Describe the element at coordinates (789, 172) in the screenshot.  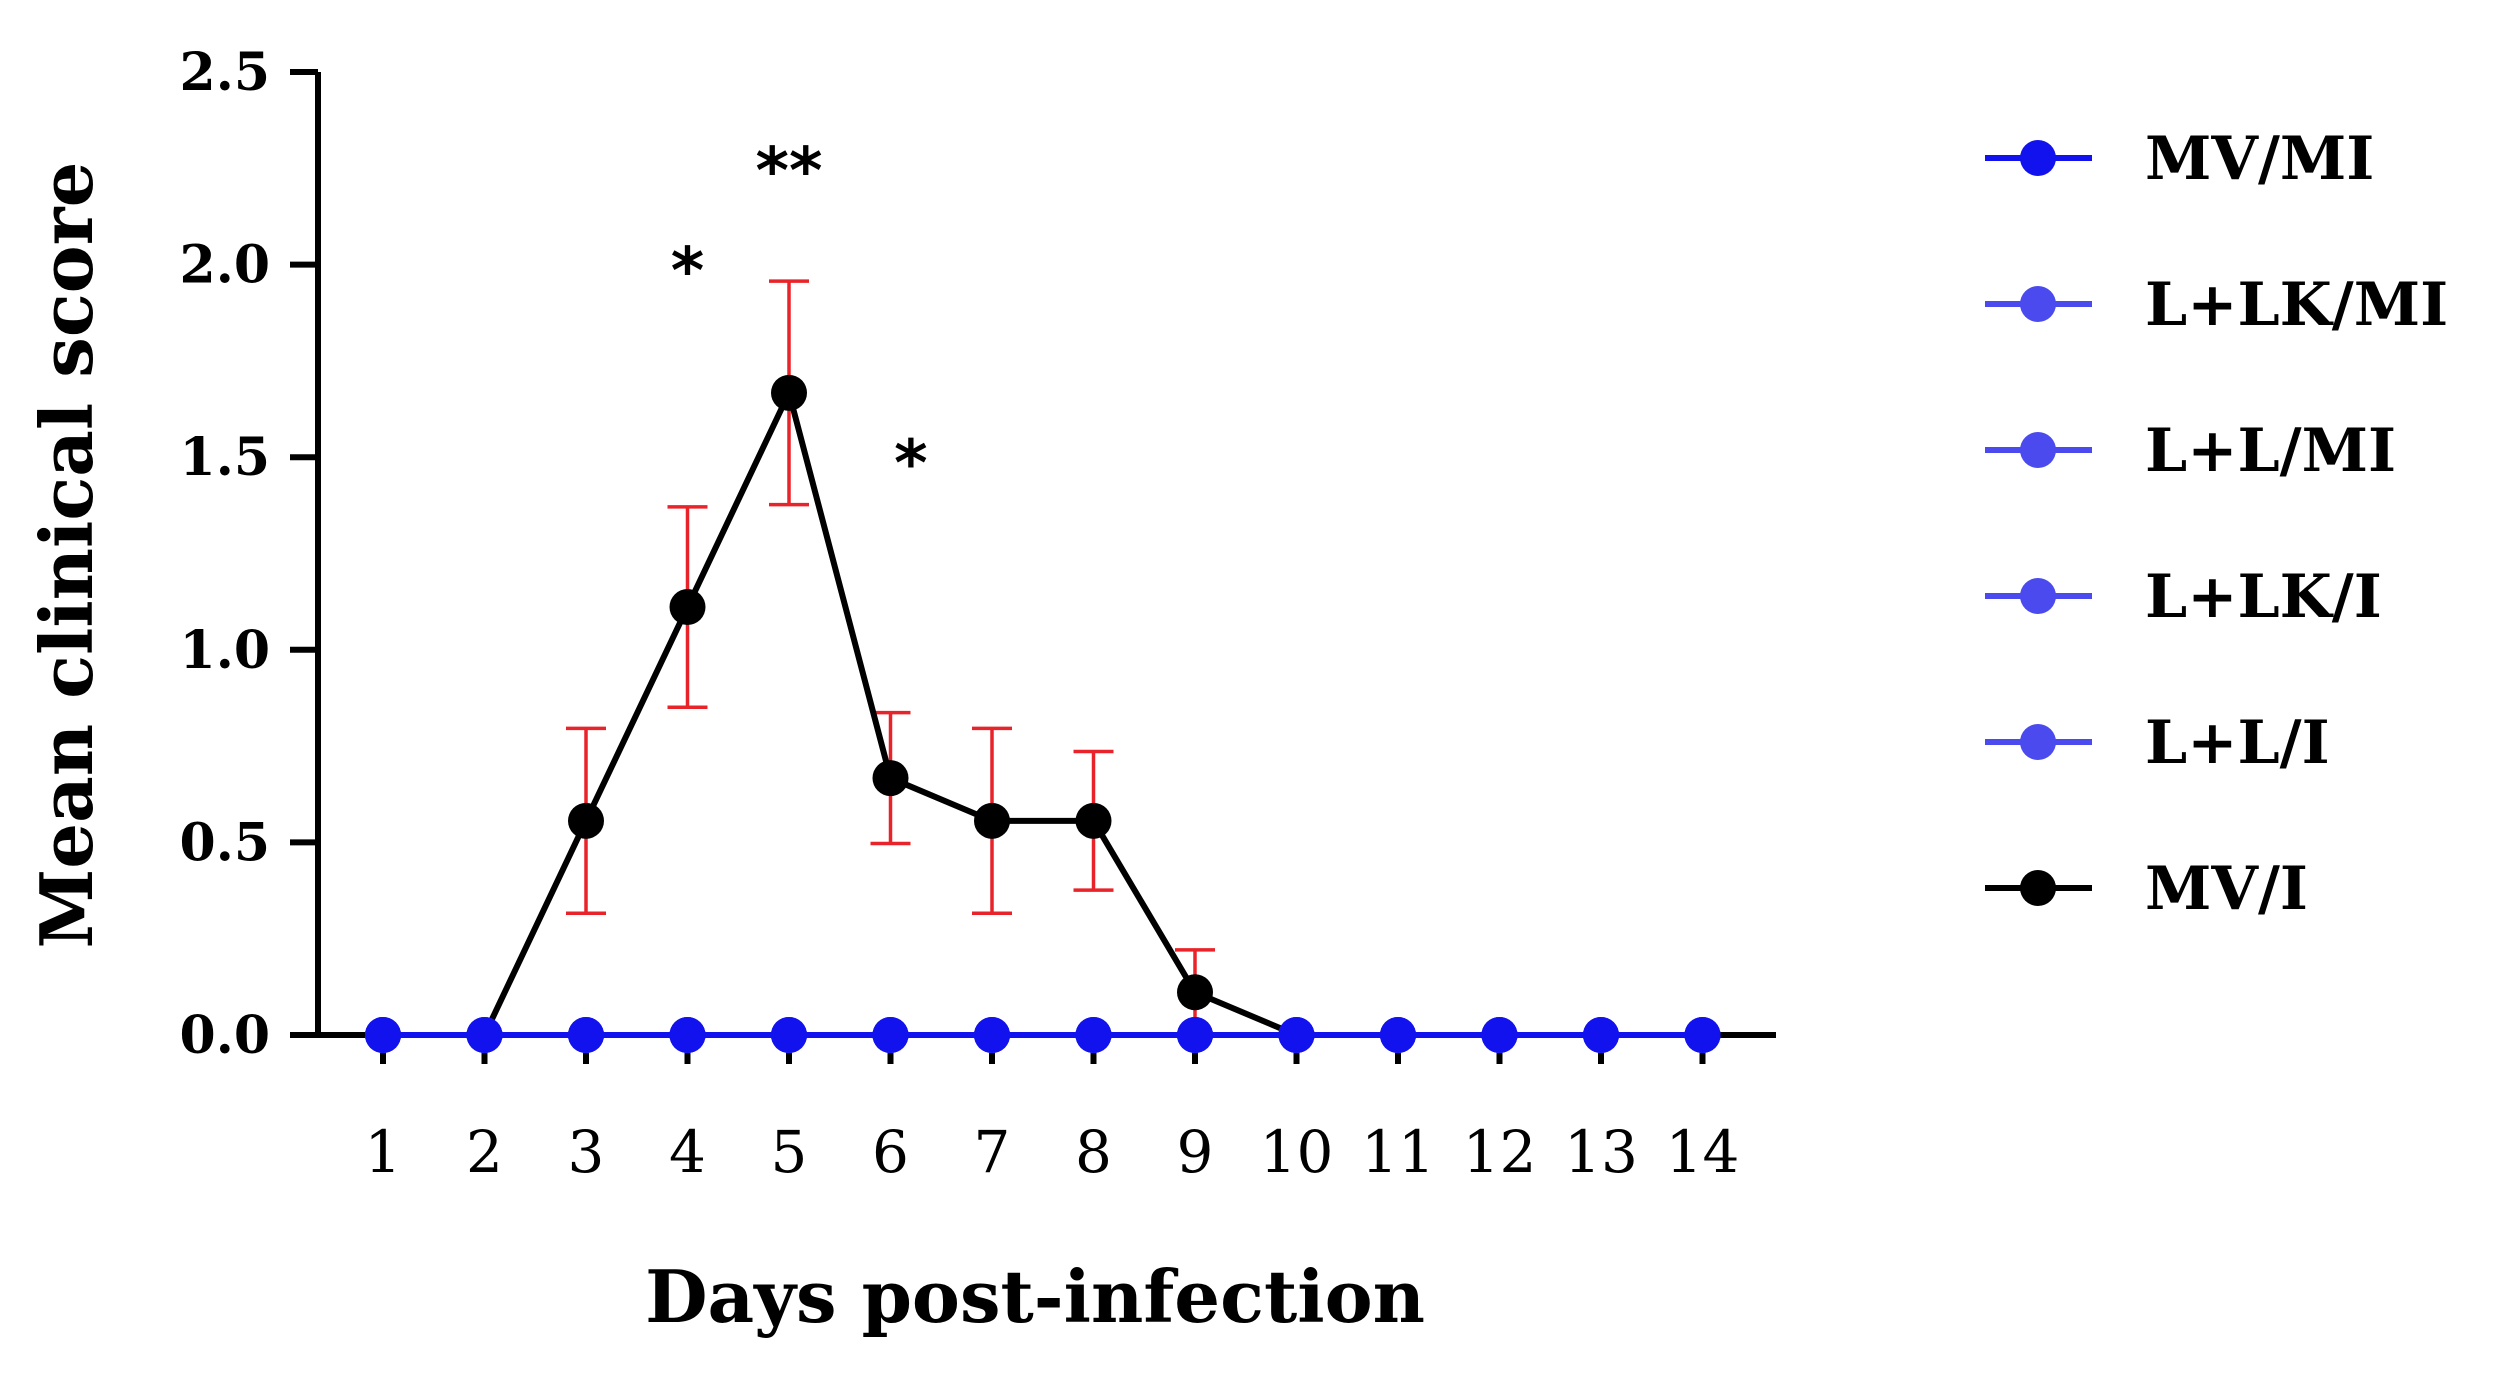
I see `significance-marker: **` at that location.